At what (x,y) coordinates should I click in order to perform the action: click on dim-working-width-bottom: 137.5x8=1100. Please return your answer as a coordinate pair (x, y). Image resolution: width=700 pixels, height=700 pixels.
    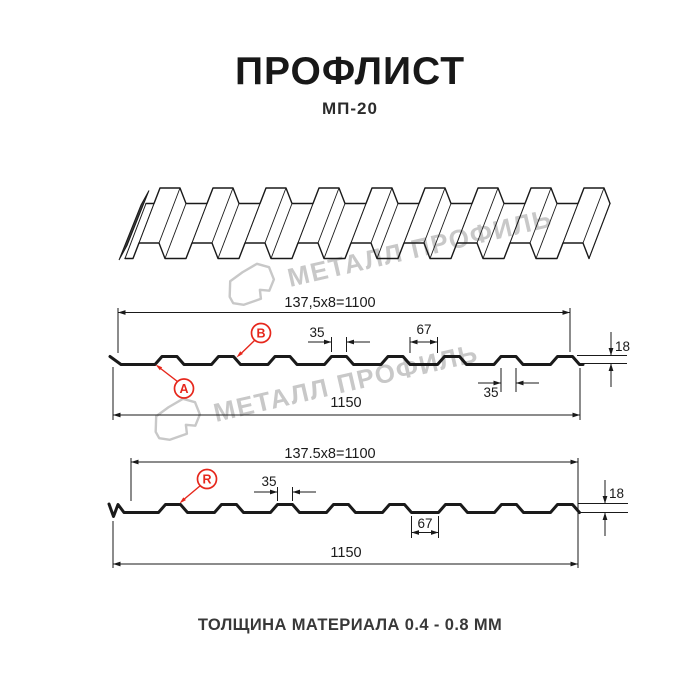
    Looking at the image, I should click on (329, 454).